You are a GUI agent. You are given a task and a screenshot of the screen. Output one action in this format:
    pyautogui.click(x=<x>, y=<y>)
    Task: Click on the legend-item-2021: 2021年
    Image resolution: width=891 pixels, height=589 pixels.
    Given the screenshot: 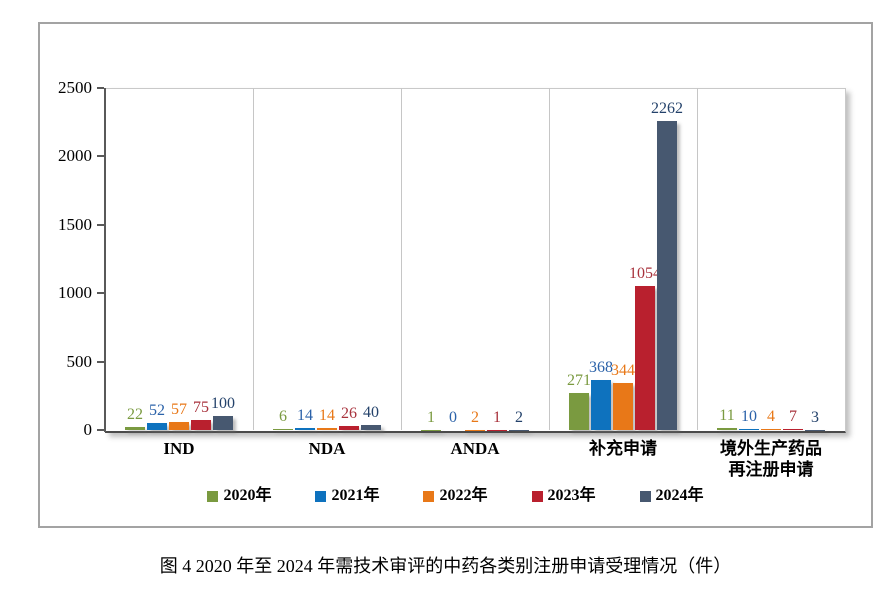 What is the action you would take?
    pyautogui.click(x=347, y=496)
    